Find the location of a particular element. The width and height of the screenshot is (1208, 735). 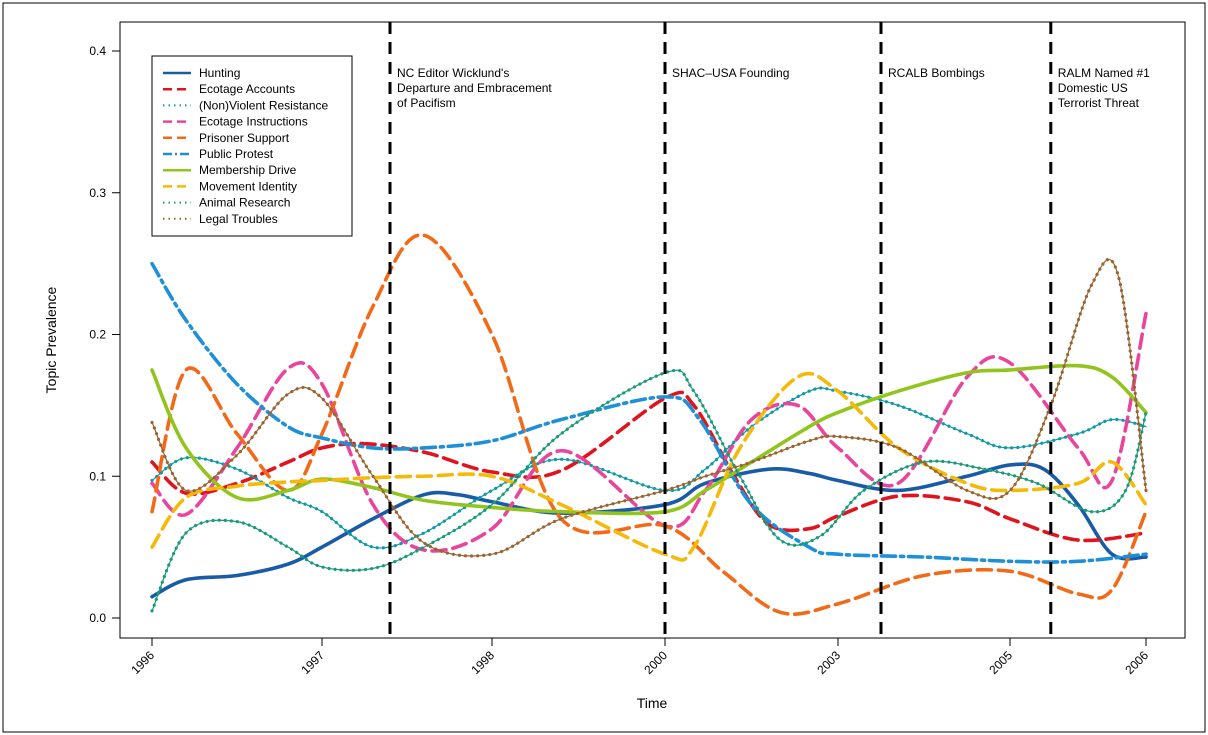

legend-item-hunting: Hunting is located at coordinates (201, 73).